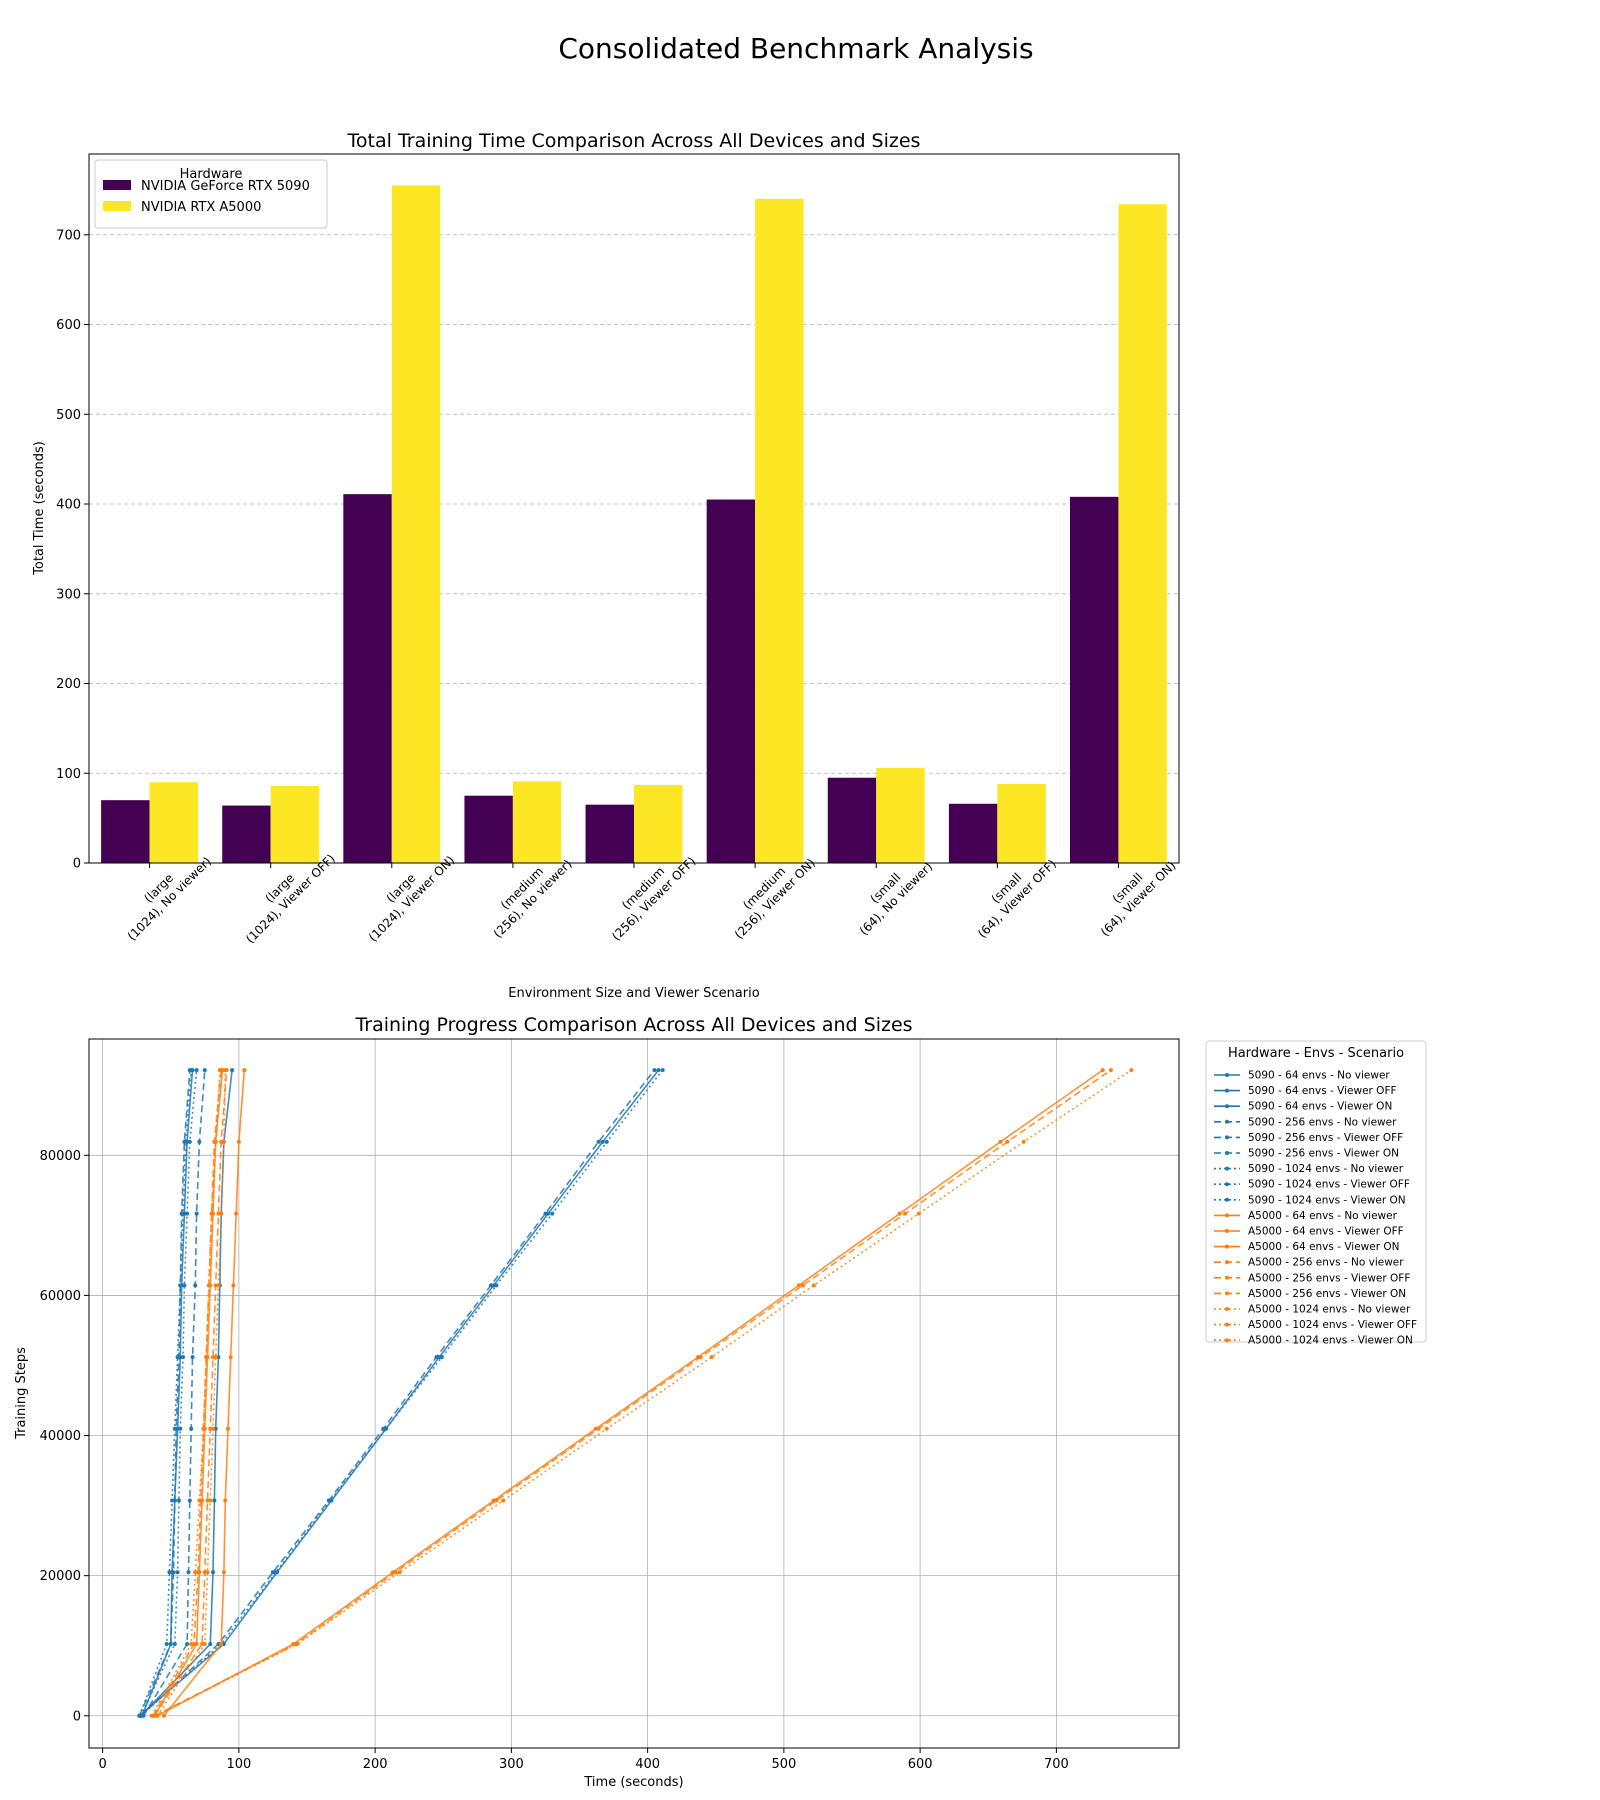  I want to click on line-xtick-label: 600, so click(920, 1764).